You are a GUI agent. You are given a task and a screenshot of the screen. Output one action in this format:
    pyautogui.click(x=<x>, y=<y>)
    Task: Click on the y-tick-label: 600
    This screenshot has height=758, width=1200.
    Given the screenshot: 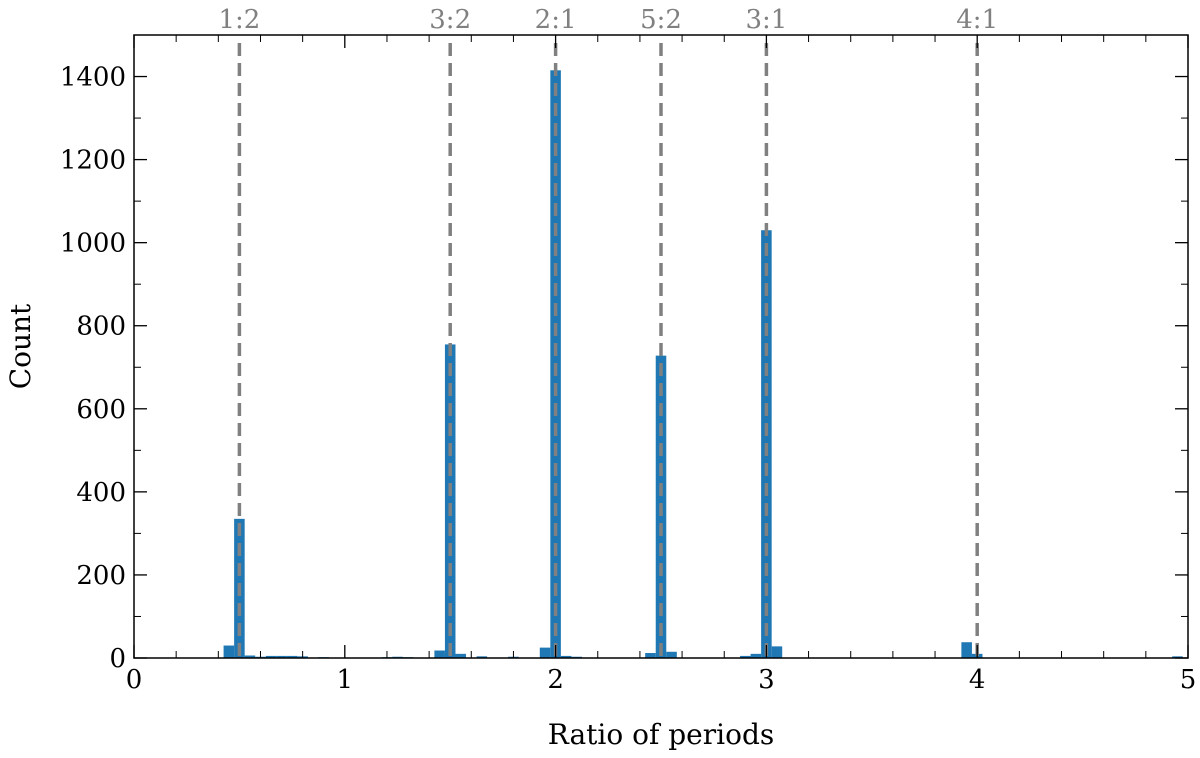 What is the action you would take?
    pyautogui.click(x=101, y=410)
    